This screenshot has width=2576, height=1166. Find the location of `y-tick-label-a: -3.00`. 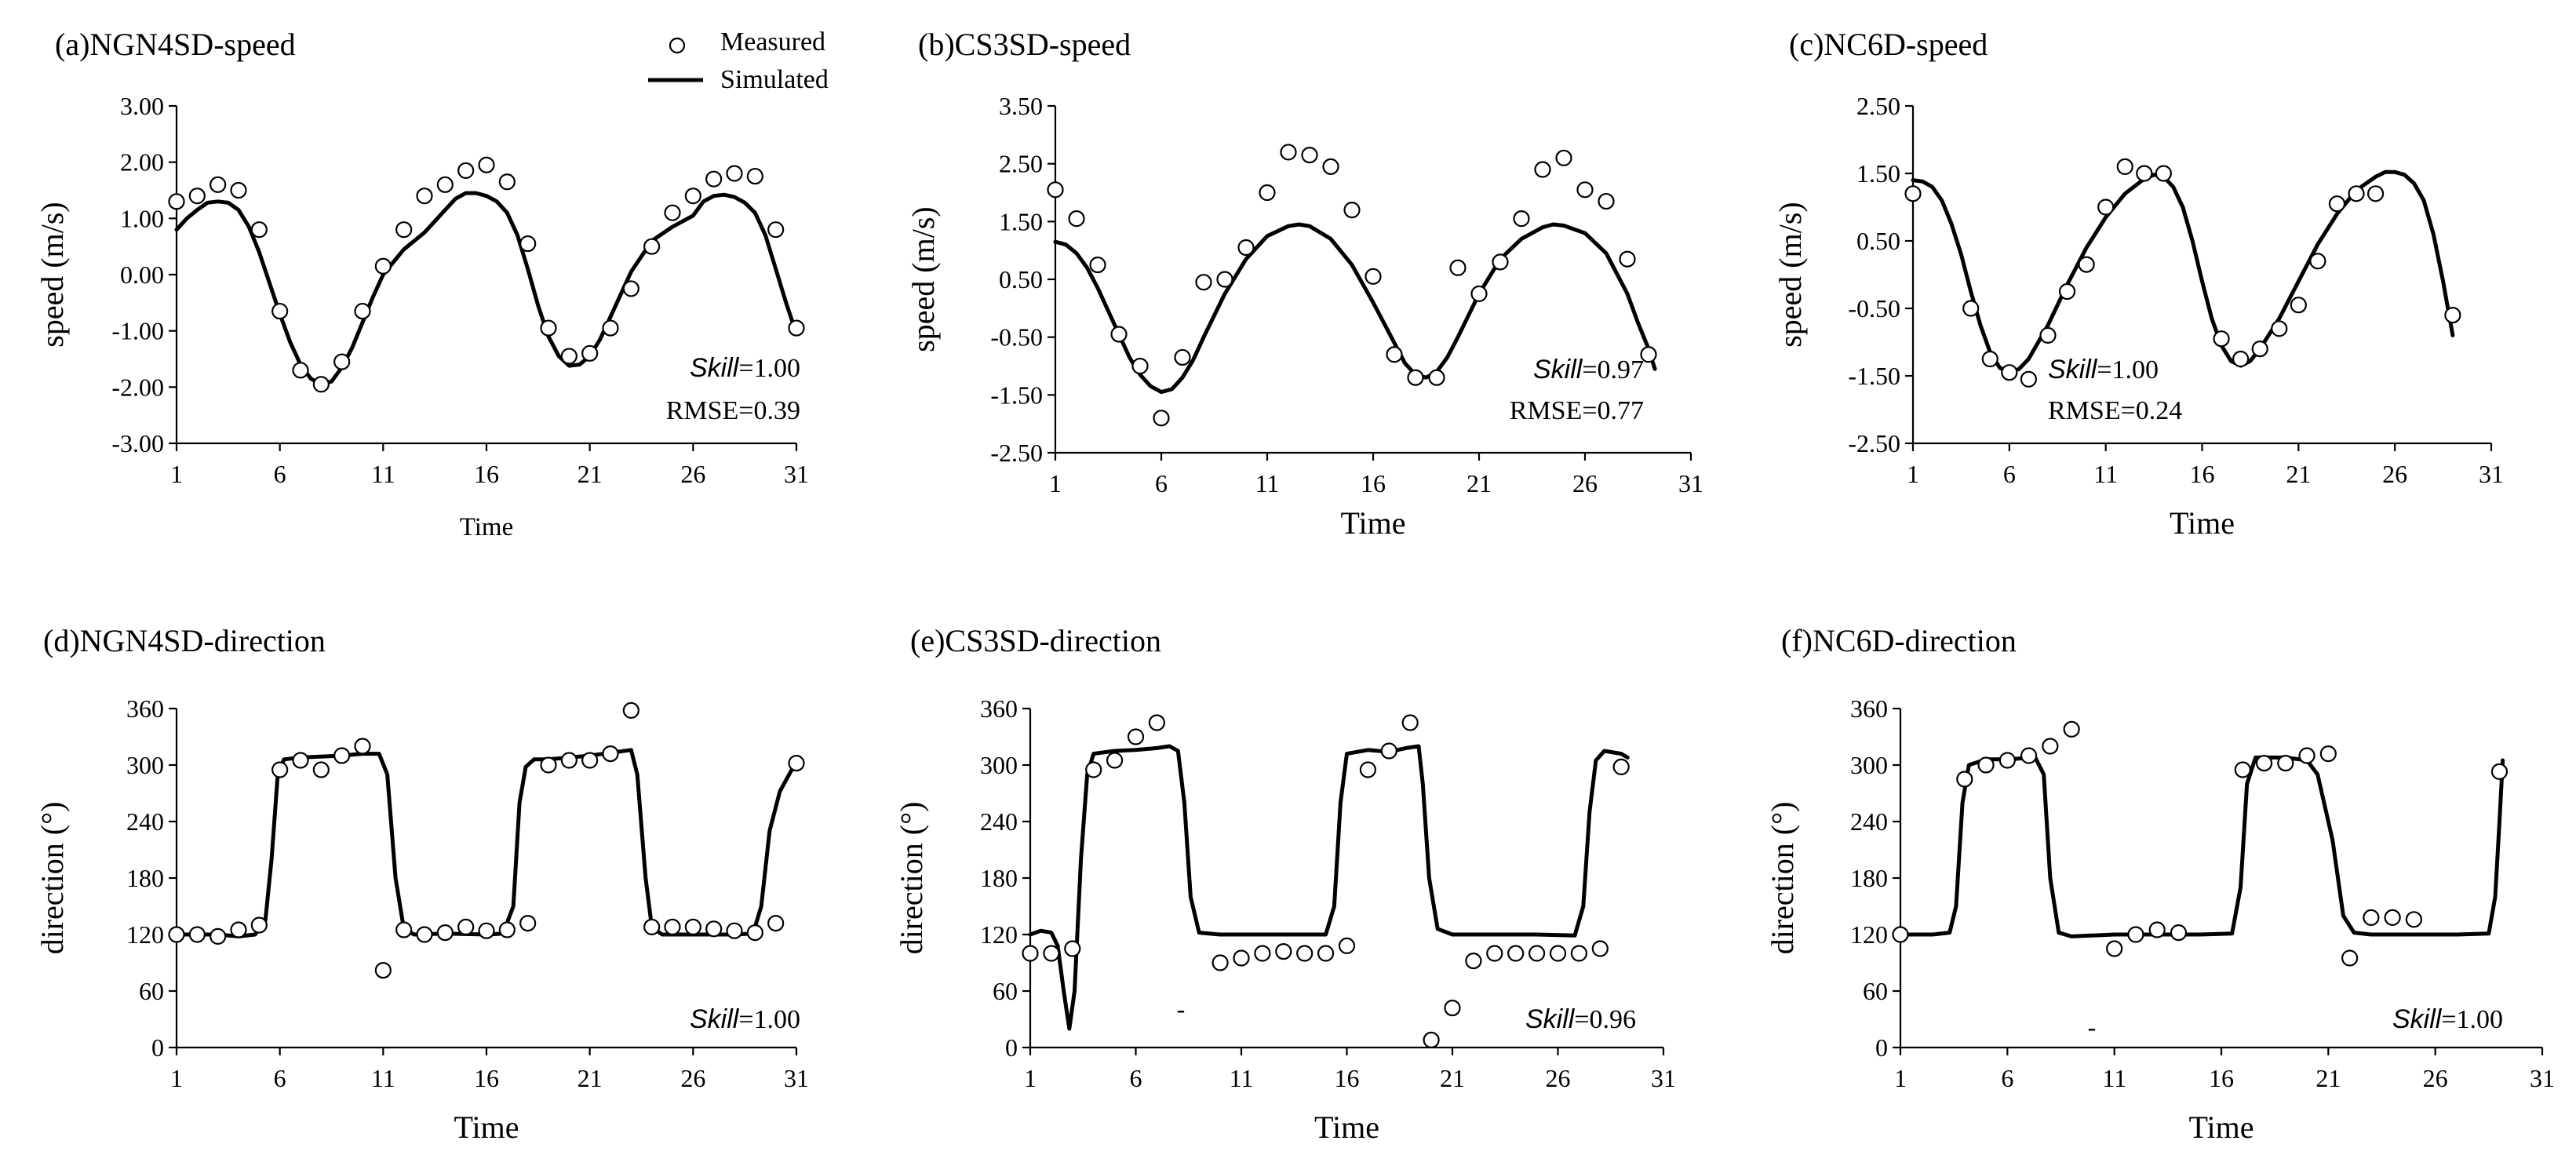

y-tick-label-a: -3.00 is located at coordinates (137, 443).